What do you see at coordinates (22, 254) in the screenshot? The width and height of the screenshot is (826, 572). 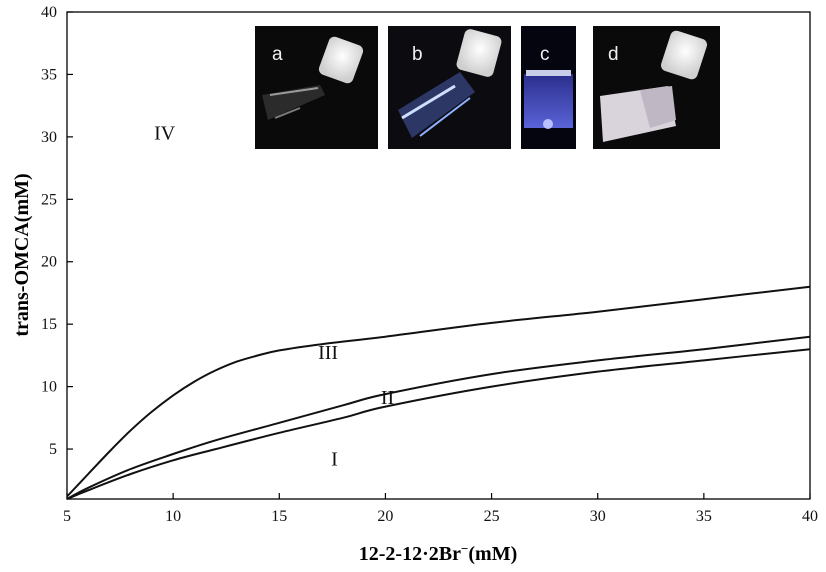 I see `y-axis-title: trans-OMCA(mM)` at bounding box center [22, 254].